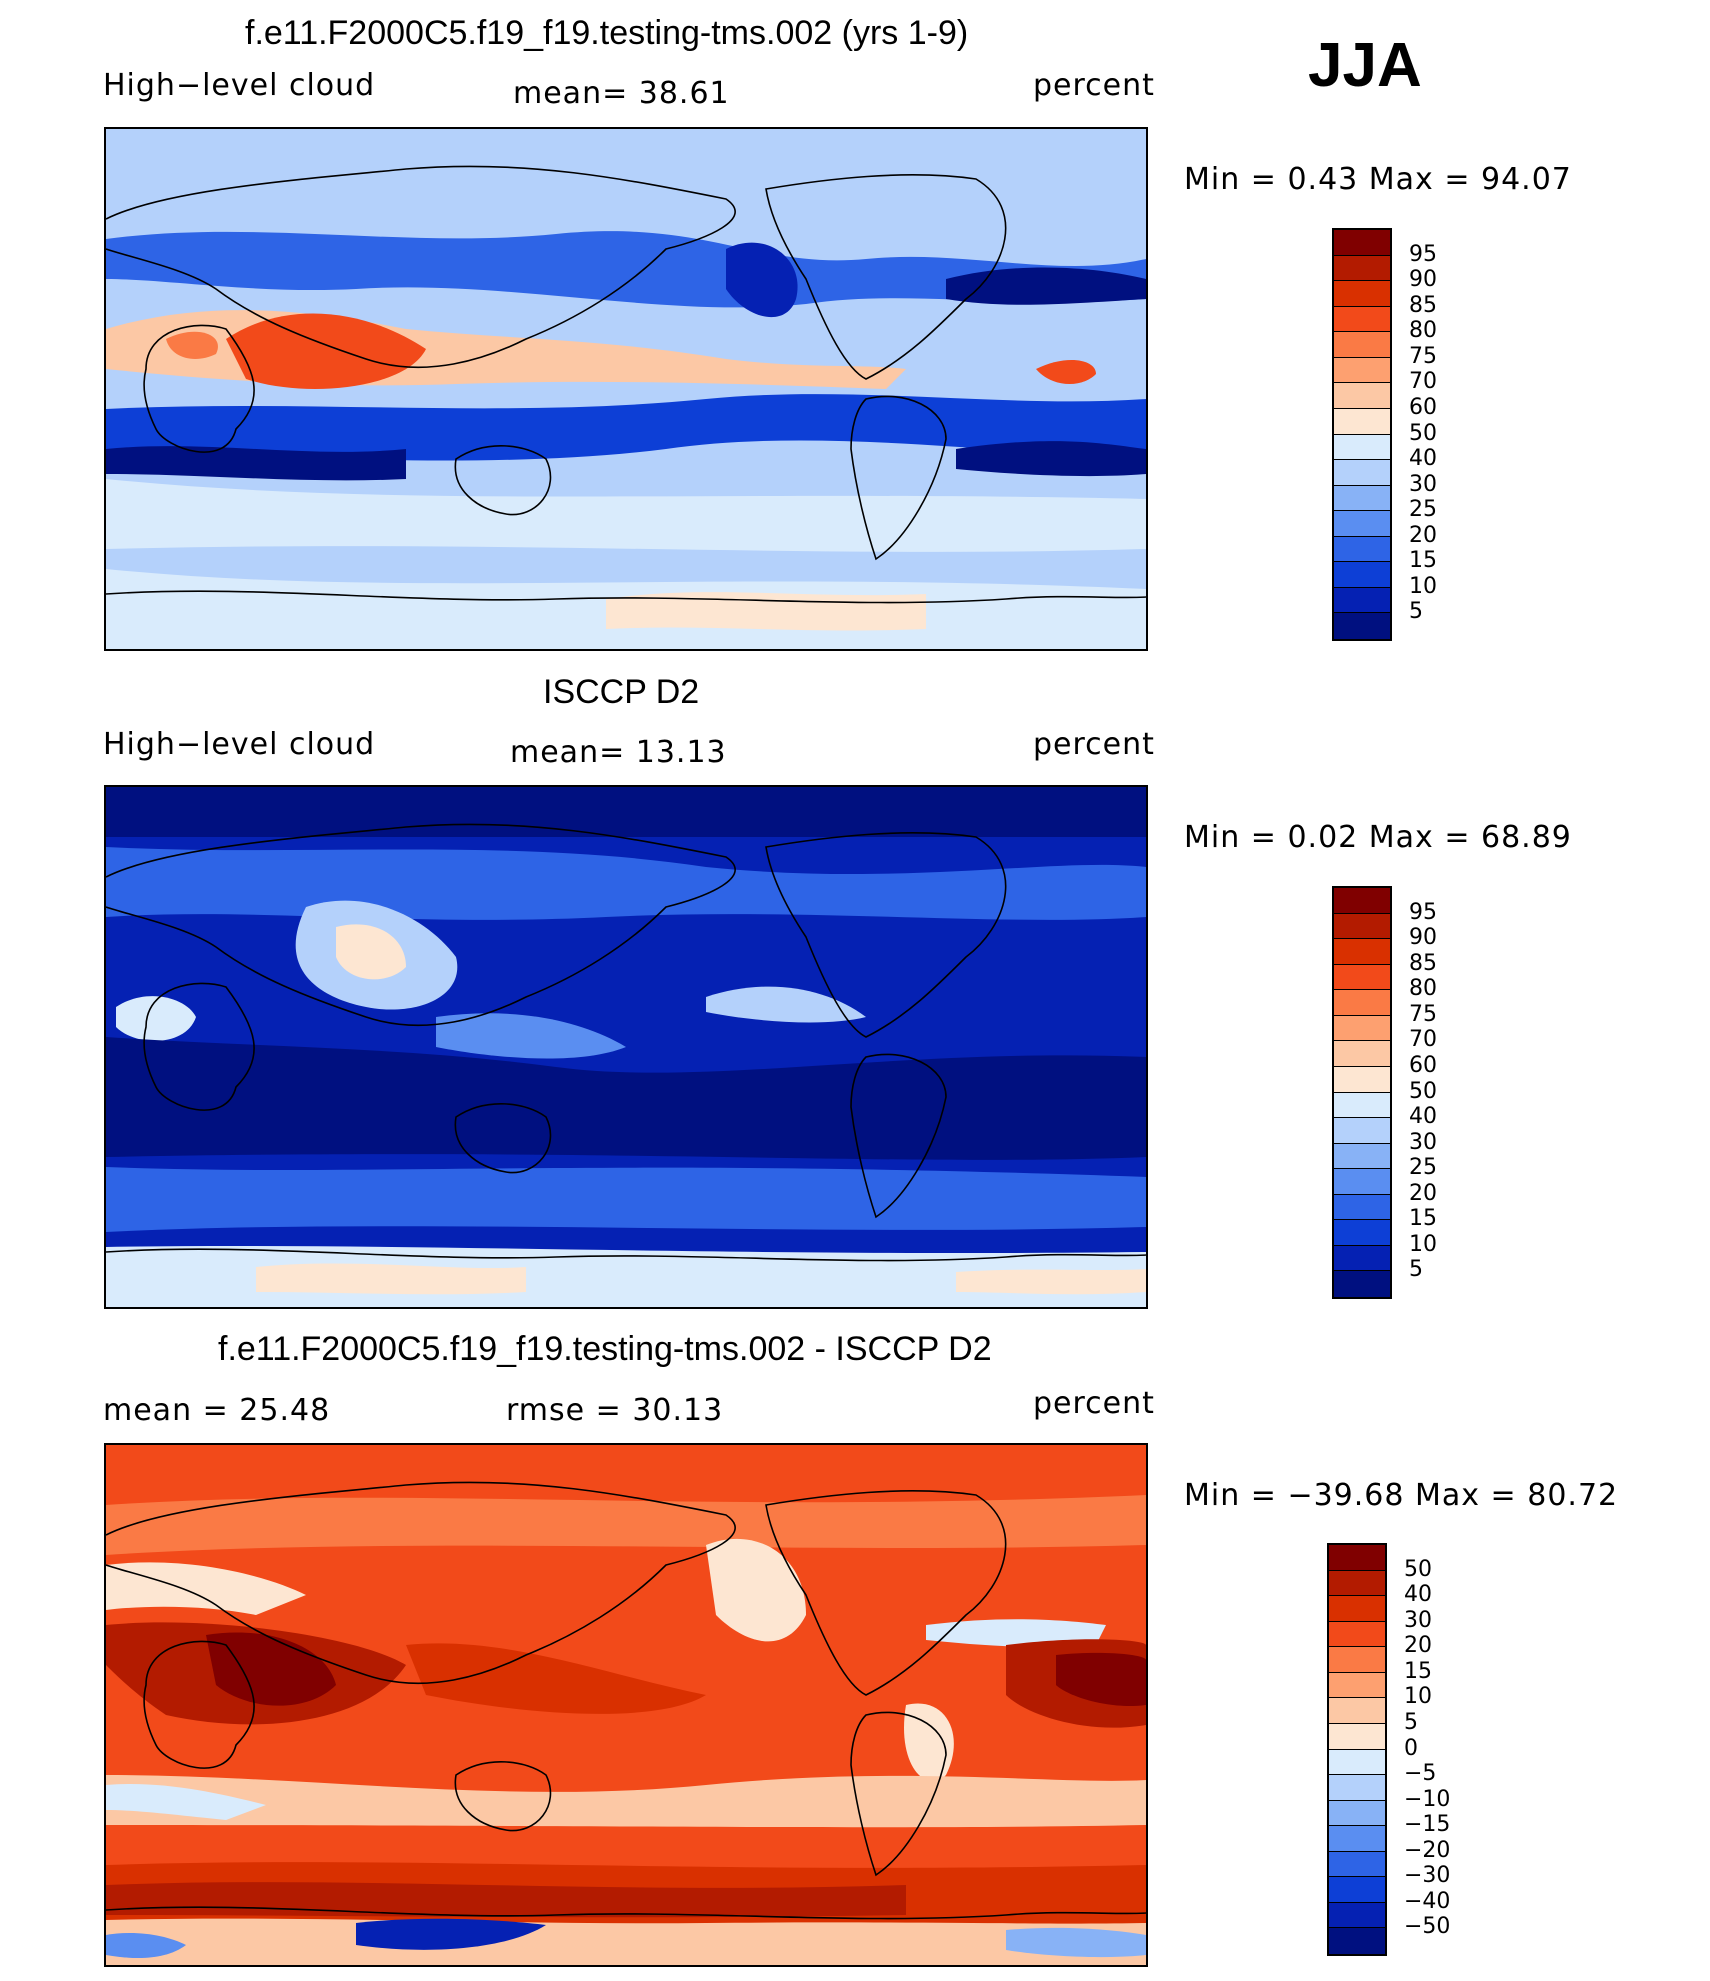 Image resolution: width=1710 pixels, height=1981 pixels. I want to click on colorbar-tick-label: −15, so click(1427, 1825).